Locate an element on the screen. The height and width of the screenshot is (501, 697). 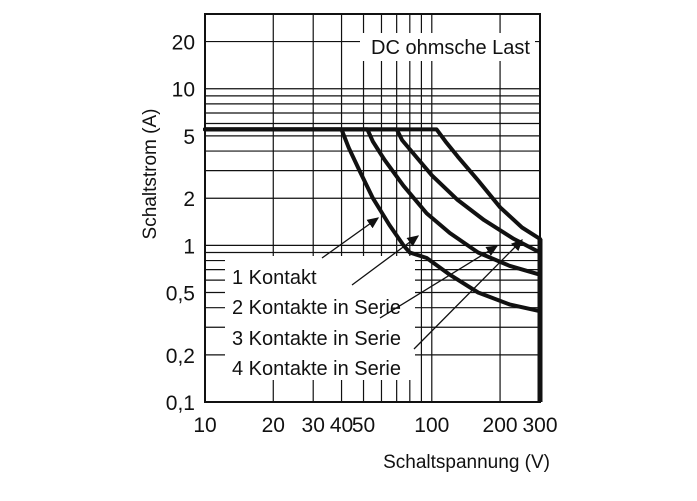
x-tick-label: 100 is located at coordinates (431, 425).